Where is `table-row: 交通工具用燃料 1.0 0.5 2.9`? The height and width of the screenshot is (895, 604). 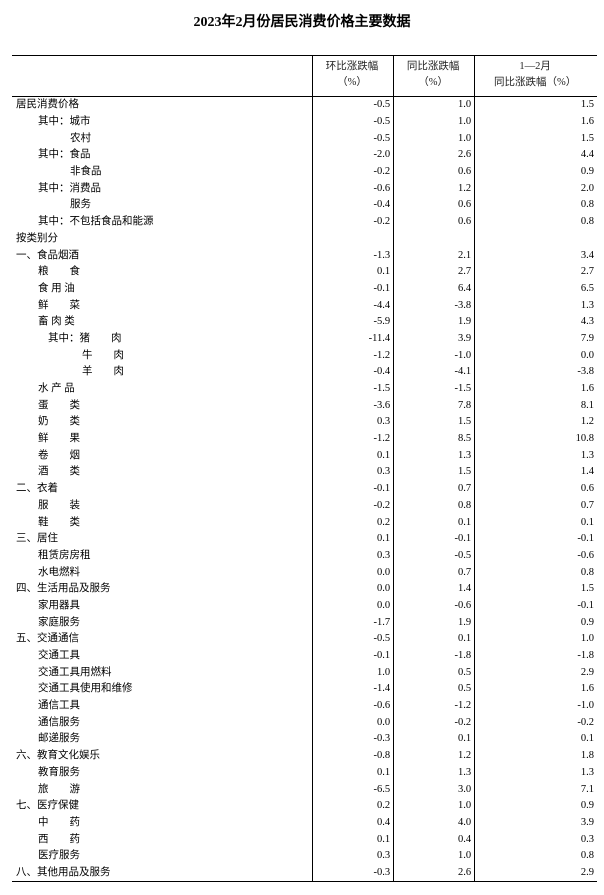
table-row: 交通工具用燃料 1.0 0.5 2.9 is located at coordinates (304, 673).